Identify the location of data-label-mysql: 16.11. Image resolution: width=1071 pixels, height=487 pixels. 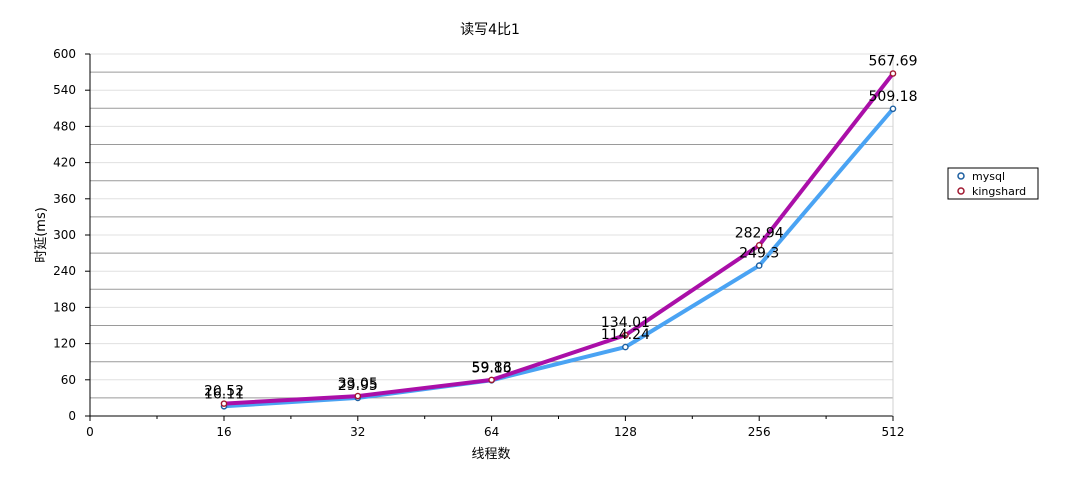
(224, 394).